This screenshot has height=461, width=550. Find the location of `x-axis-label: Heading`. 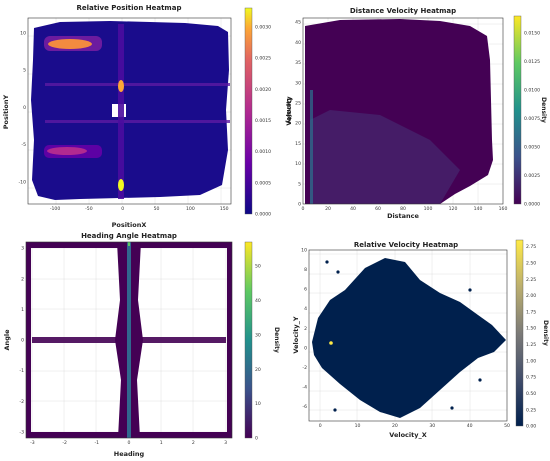

x-axis-label: Heading is located at coordinates (129, 454).